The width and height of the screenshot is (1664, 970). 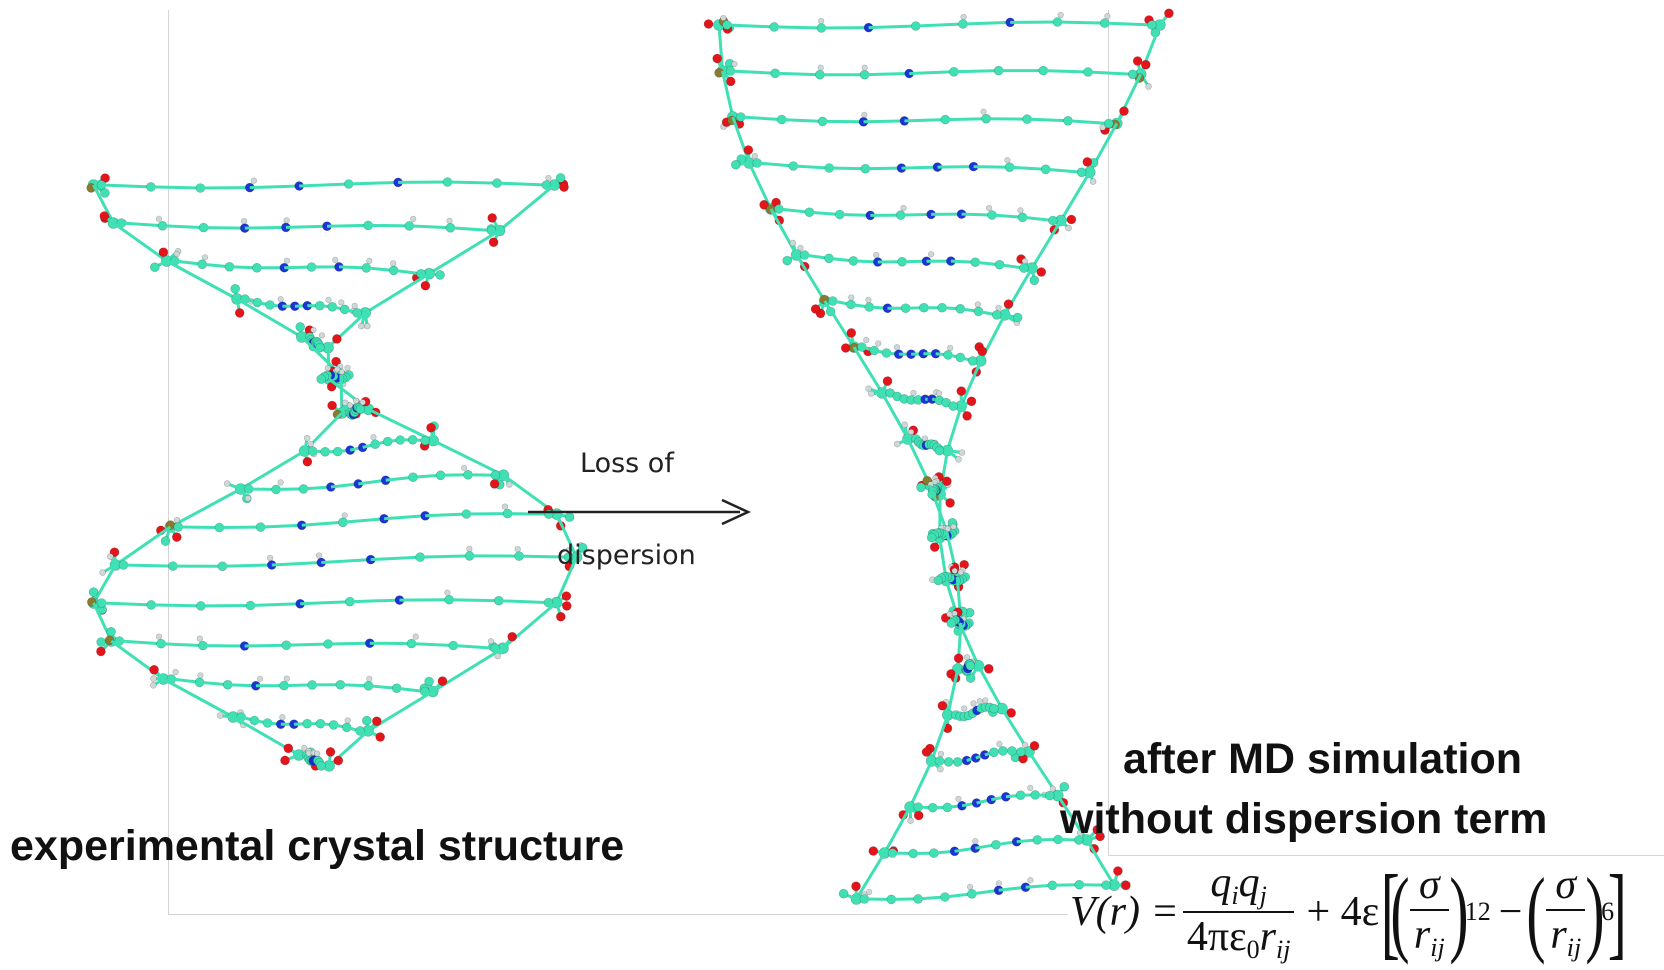 I want to click on formula-lhs: V(r) =, so click(x=1124, y=912).